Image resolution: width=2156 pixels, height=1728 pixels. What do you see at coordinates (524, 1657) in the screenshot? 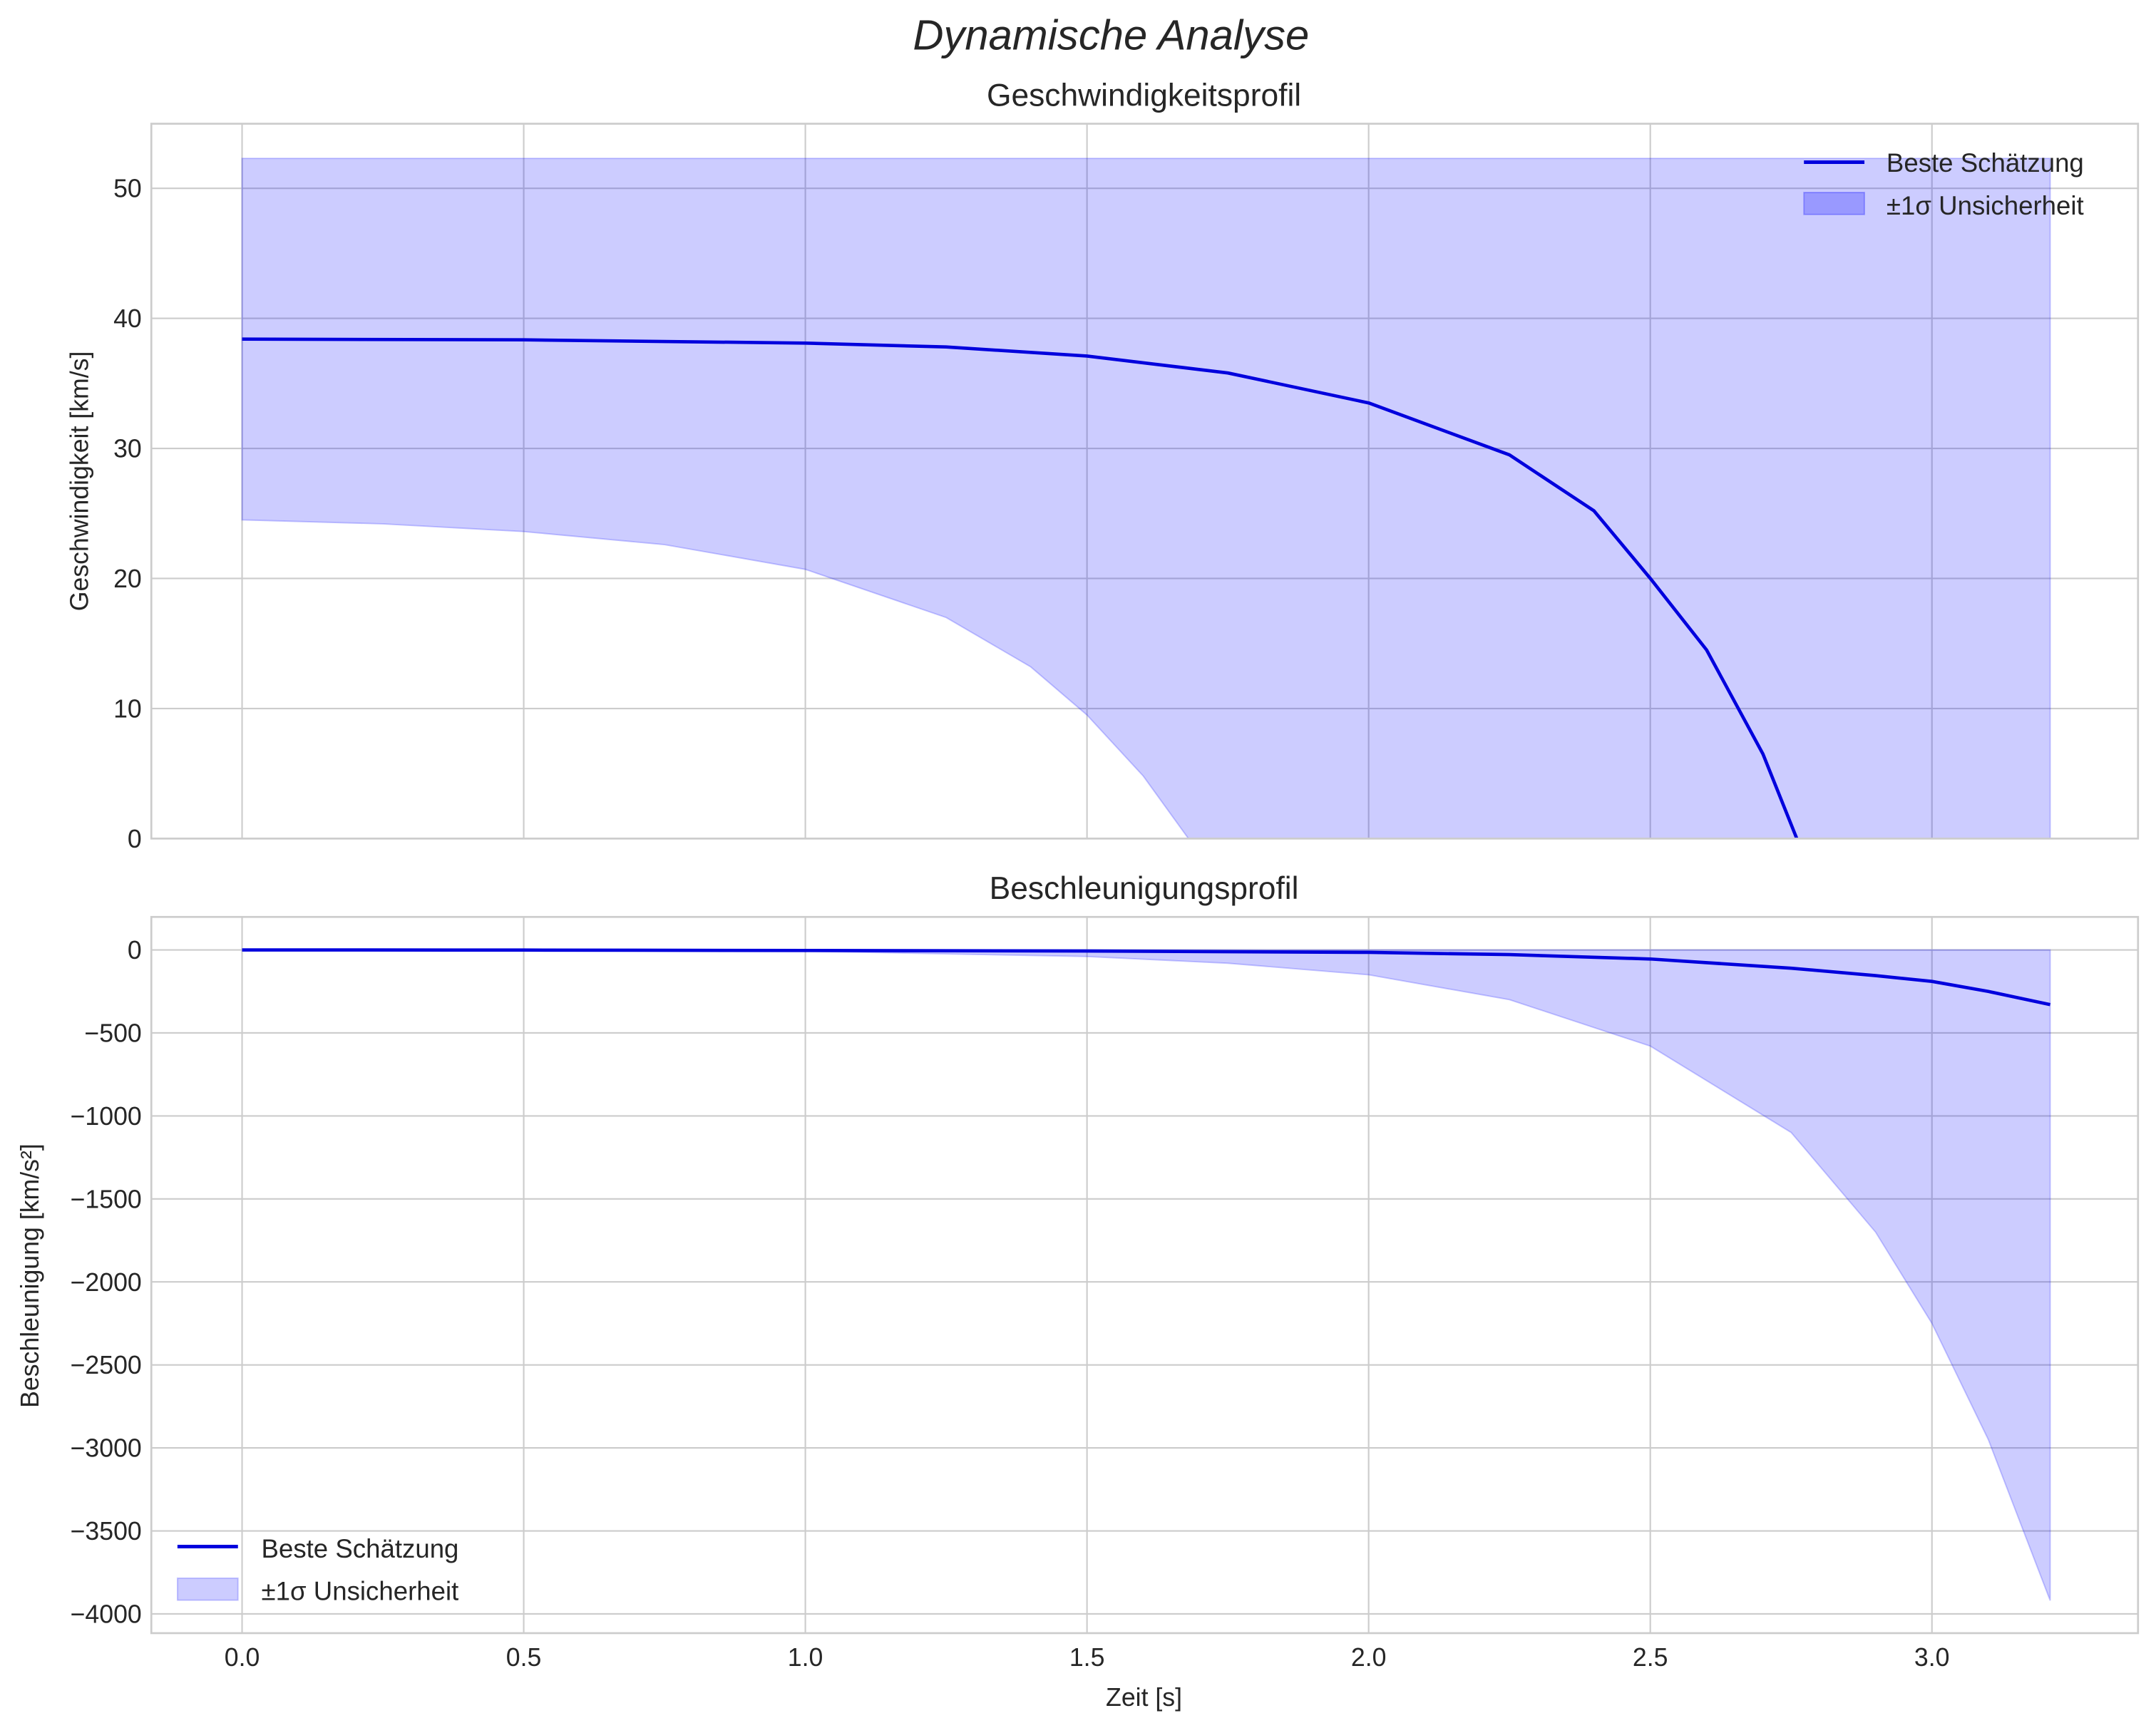
I see `x-tick-label: 0.5` at bounding box center [524, 1657].